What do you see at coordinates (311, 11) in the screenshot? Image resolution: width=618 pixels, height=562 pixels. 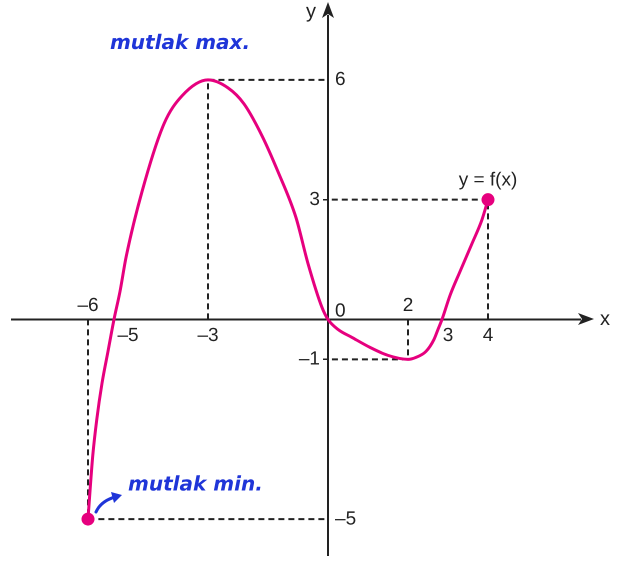 I see `y-axis-title: y` at bounding box center [311, 11].